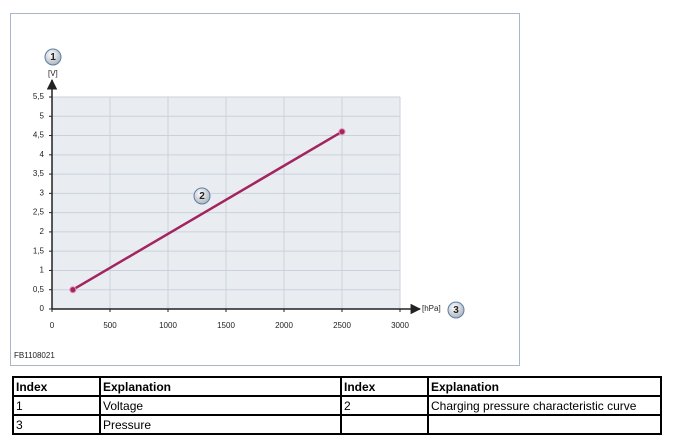 The image size is (676, 448). I want to click on x-tick-label: 2000, so click(284, 325).